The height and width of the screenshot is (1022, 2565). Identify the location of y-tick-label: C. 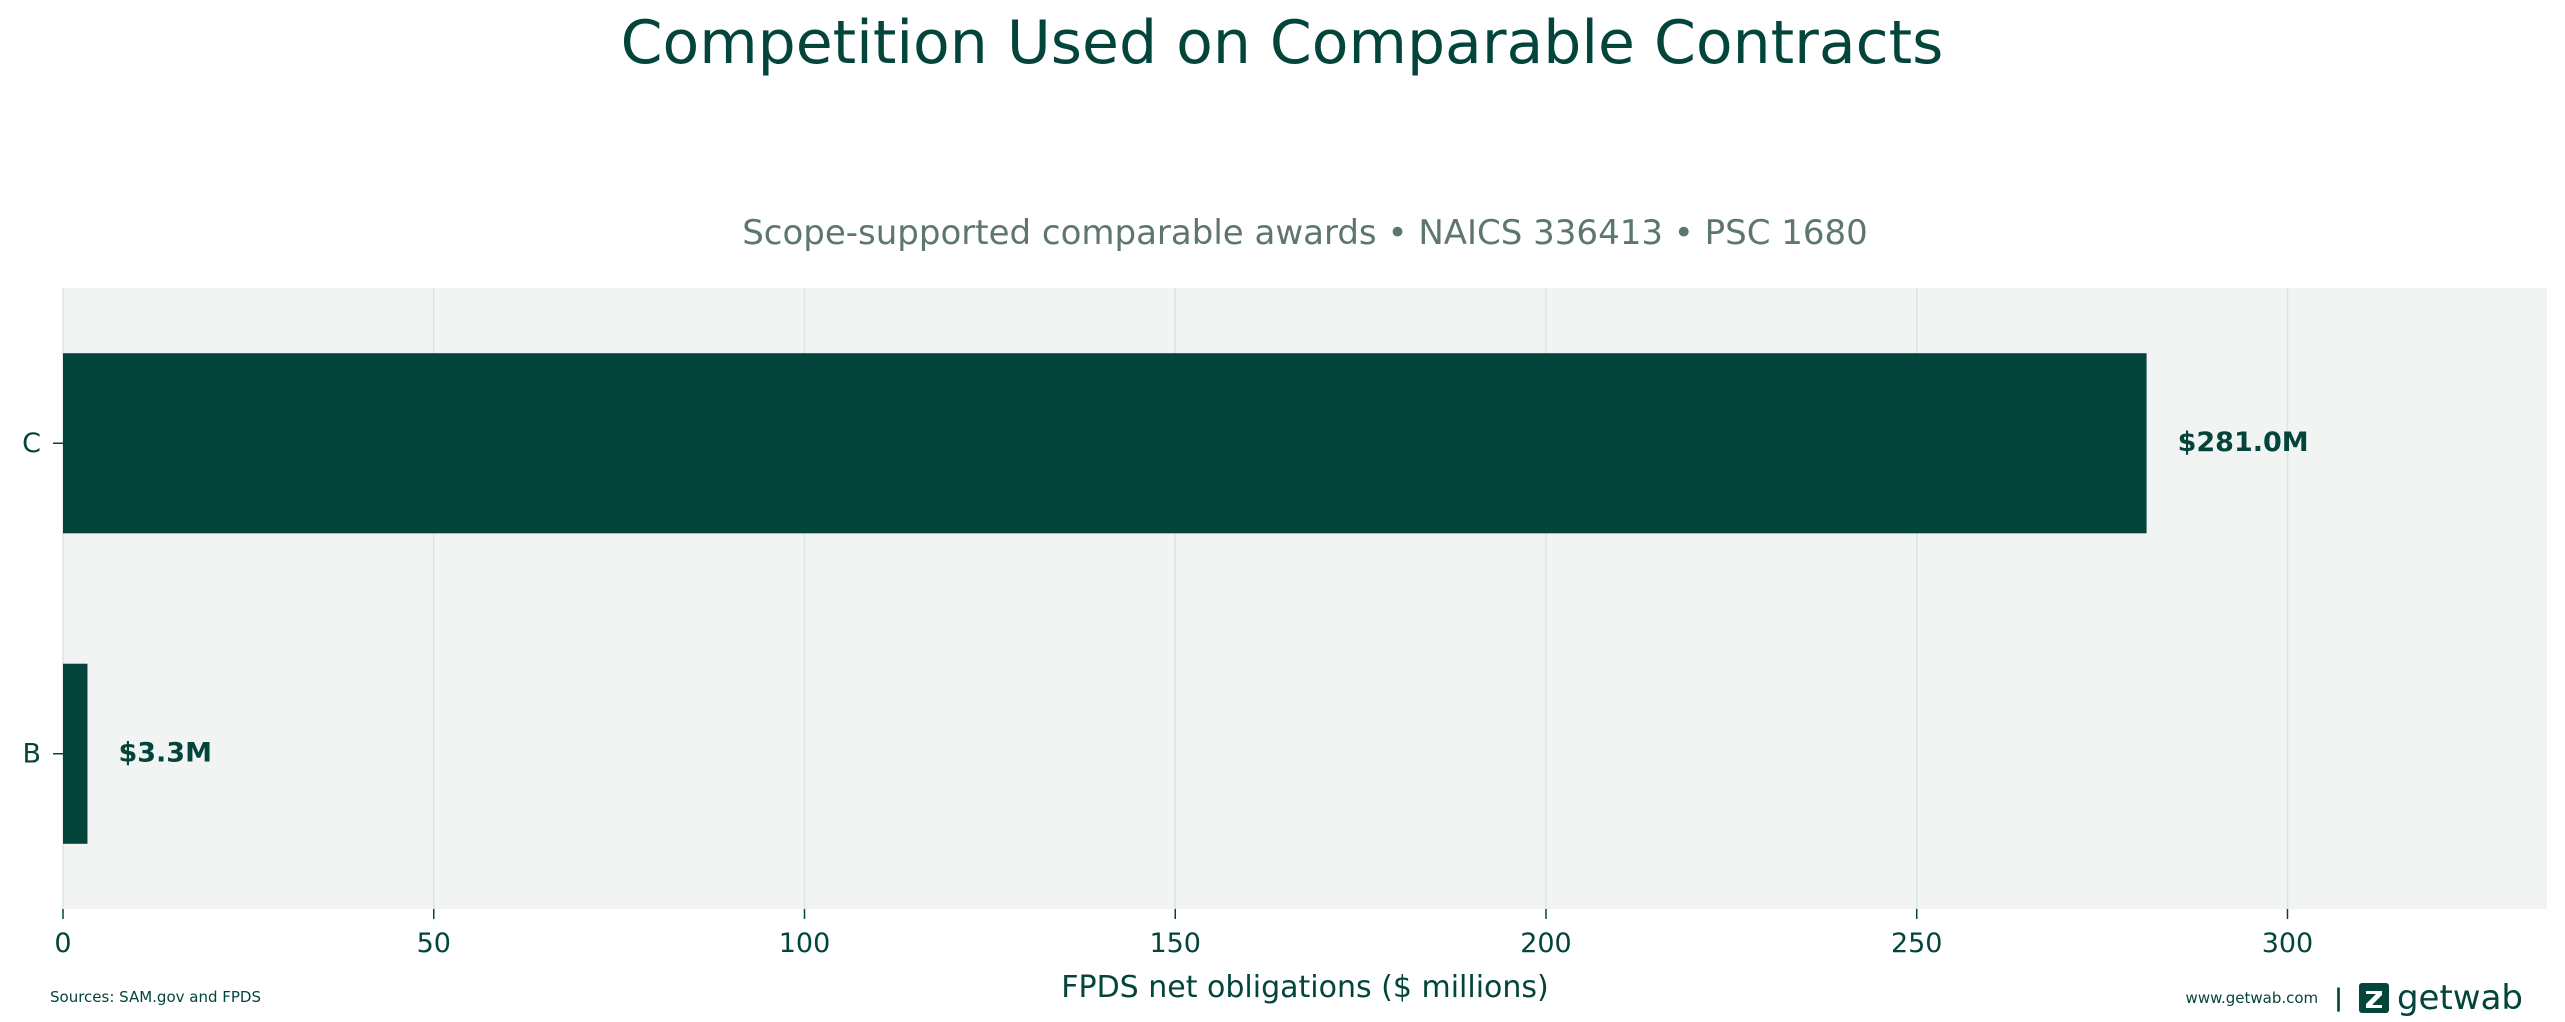
(31, 443).